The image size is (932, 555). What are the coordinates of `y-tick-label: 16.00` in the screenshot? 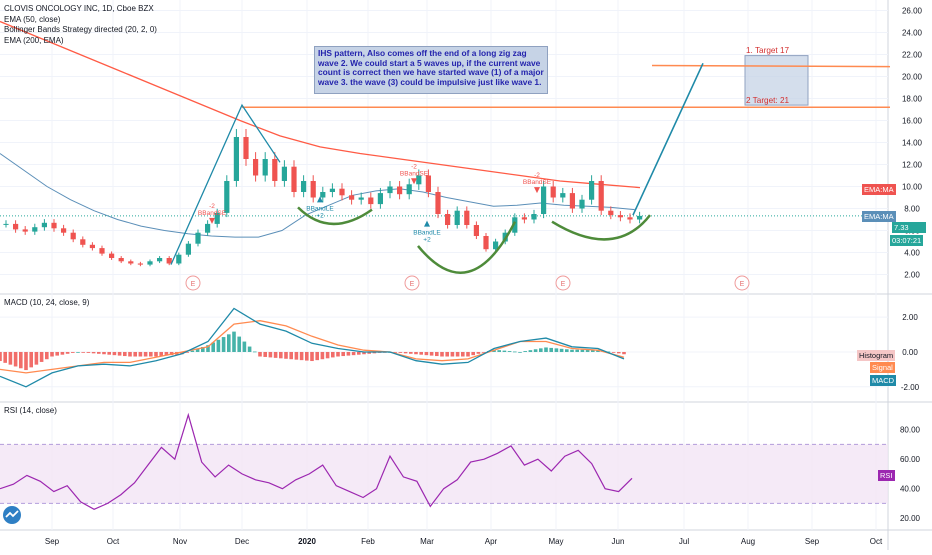 It's located at (912, 121).